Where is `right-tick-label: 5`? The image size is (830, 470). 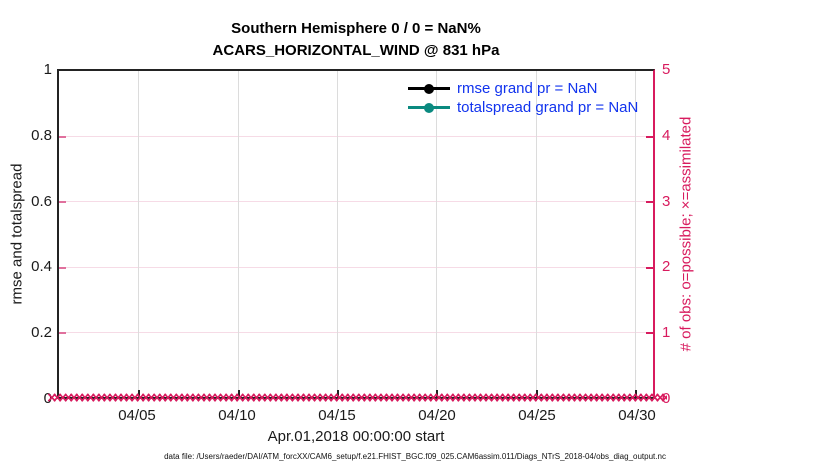 right-tick-label: 5 is located at coordinates (666, 69).